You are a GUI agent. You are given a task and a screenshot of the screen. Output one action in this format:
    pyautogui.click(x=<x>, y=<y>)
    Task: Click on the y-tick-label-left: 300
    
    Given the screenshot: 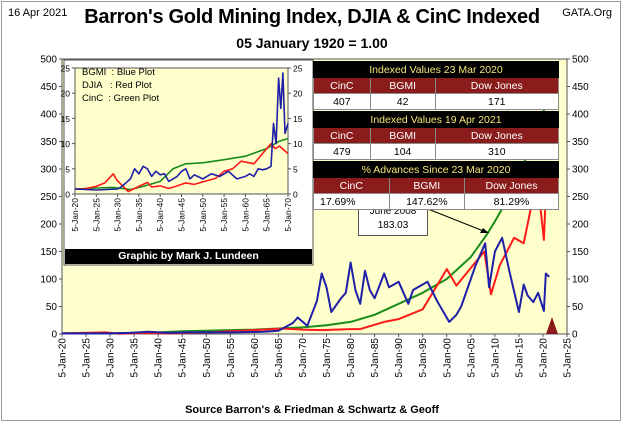 What is the action you would take?
    pyautogui.click(x=48, y=170)
    